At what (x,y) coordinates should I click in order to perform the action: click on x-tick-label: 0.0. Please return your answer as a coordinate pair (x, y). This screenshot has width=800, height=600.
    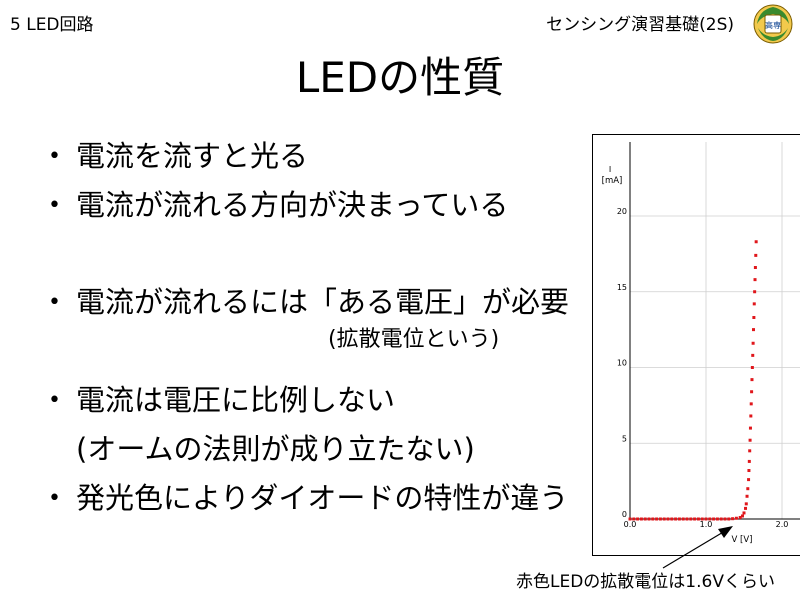
    Looking at the image, I should click on (630, 524).